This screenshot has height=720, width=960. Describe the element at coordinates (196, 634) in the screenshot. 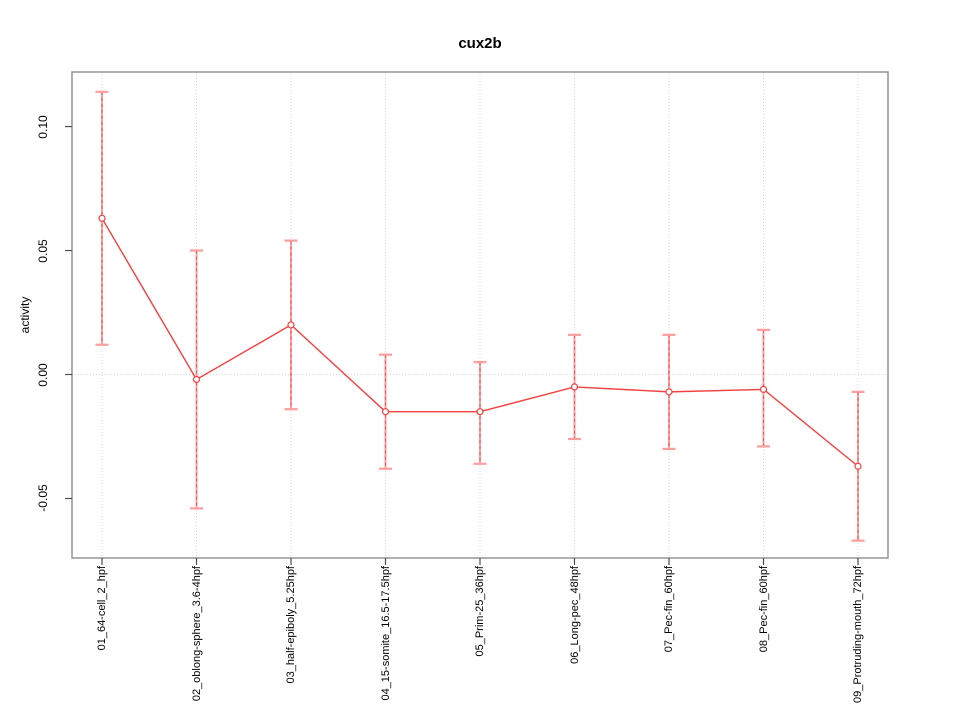

I see `x-tick-label: 02_oblong-sphere_3.6-4hpf` at that location.